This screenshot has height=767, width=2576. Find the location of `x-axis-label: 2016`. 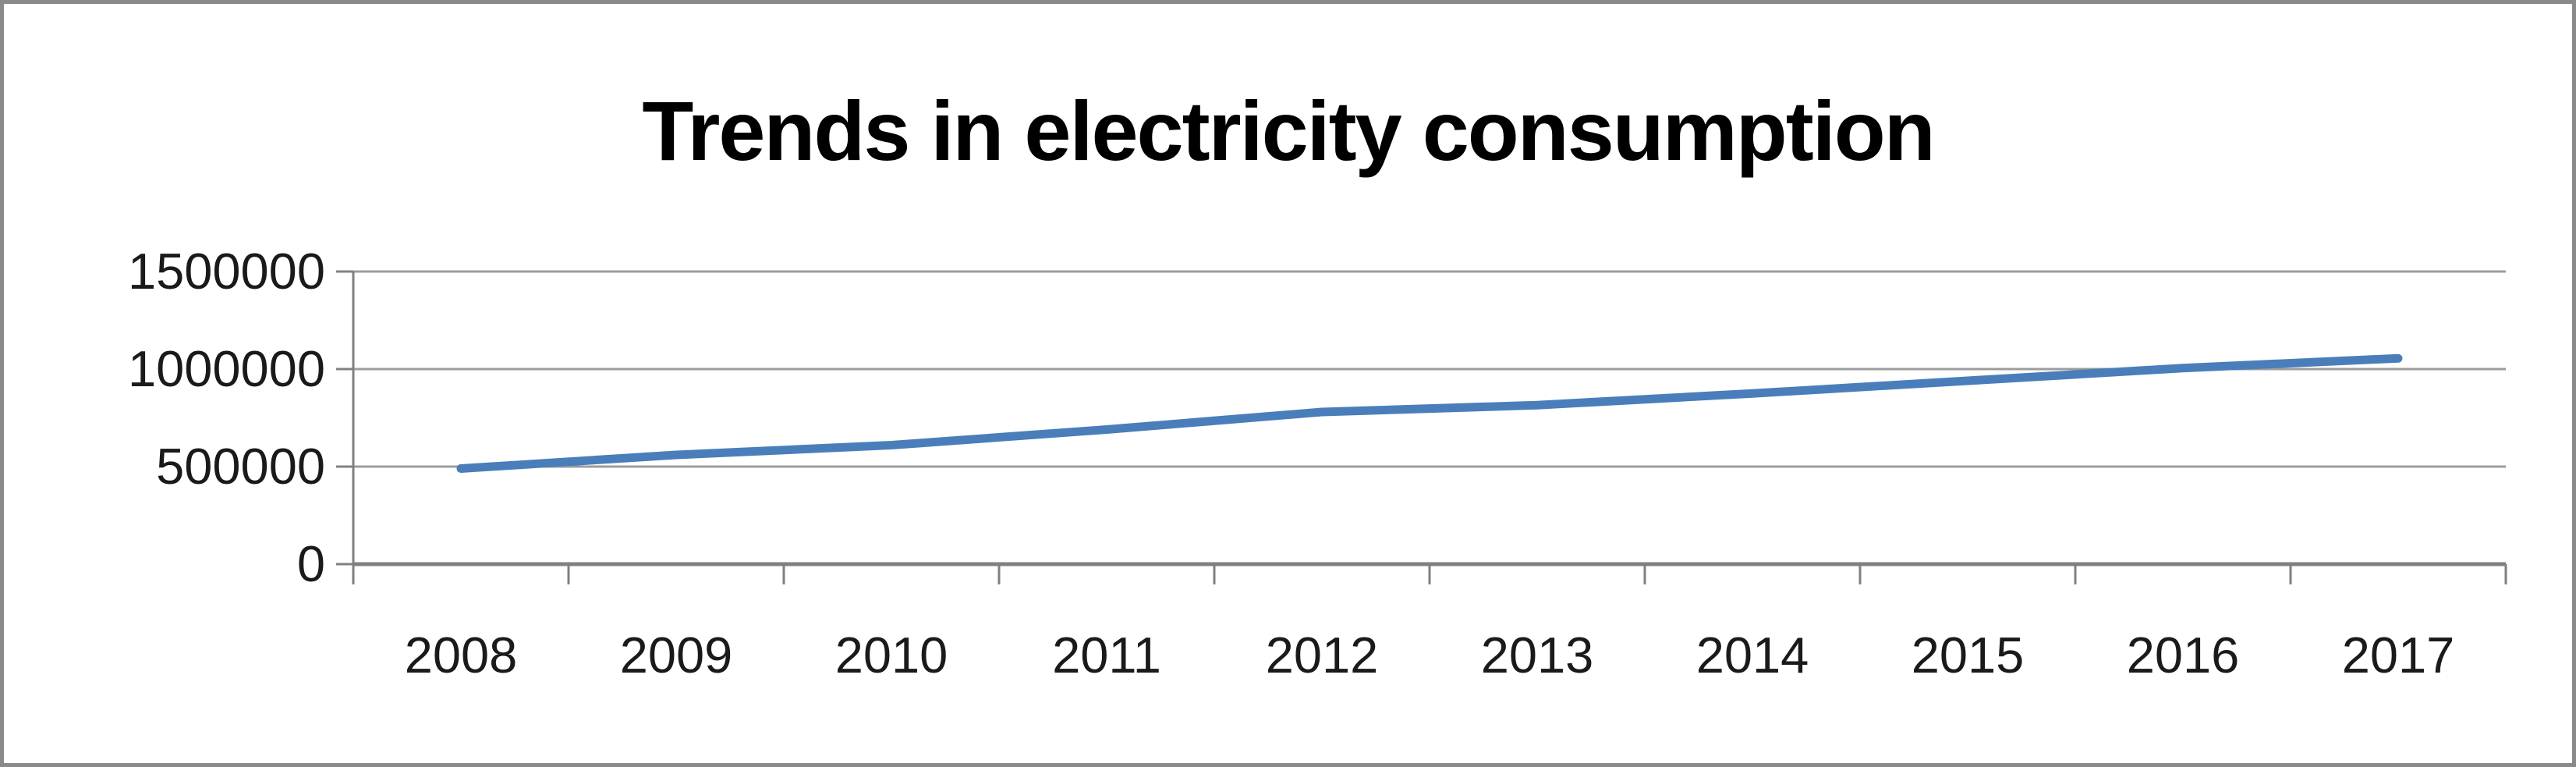

x-axis-label: 2016 is located at coordinates (2183, 655).